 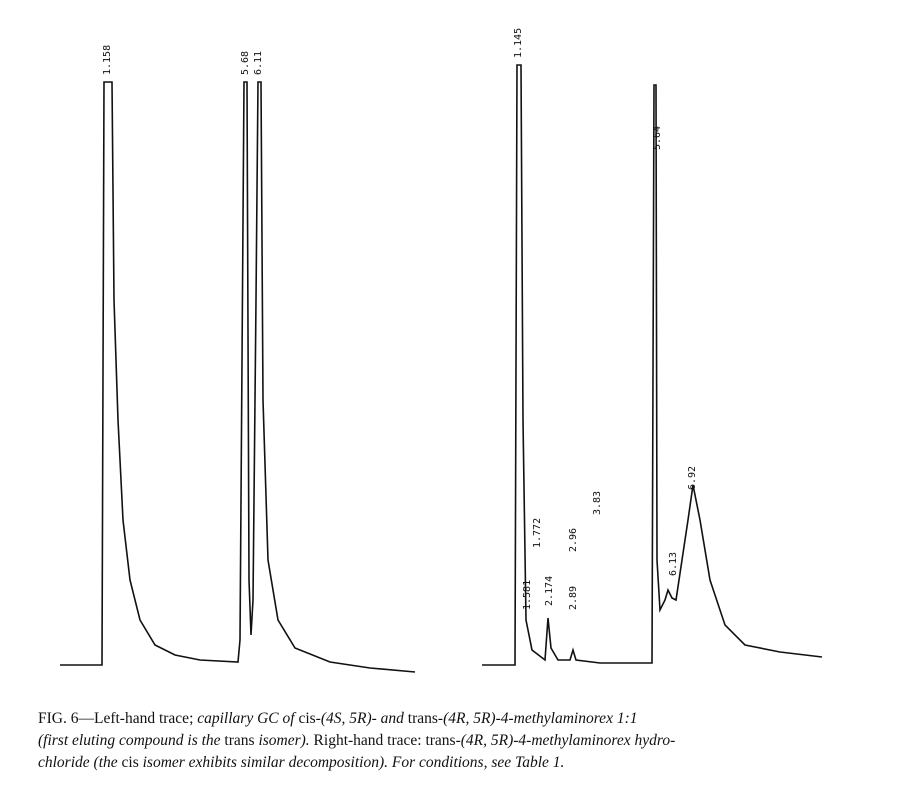 I want to click on caption-text: trans, so click(x=241, y=740).